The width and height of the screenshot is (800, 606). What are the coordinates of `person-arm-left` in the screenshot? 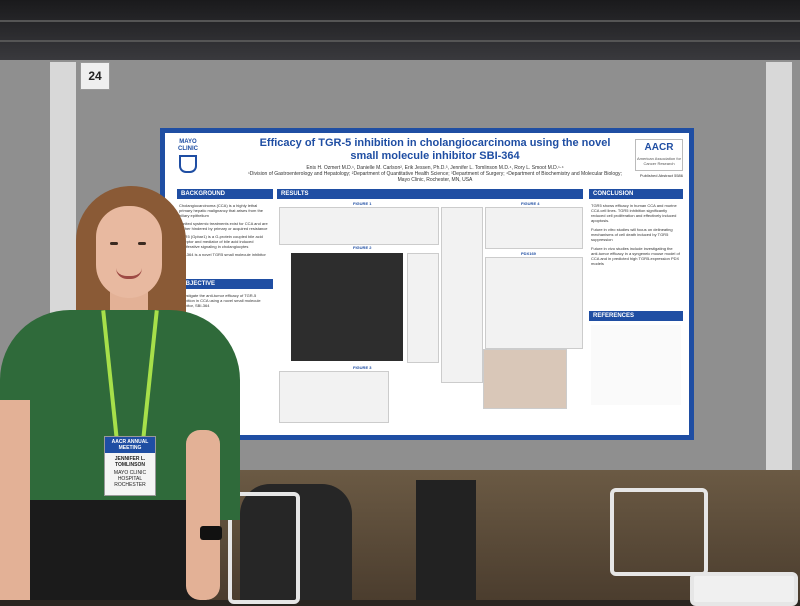 It's located at (15, 500).